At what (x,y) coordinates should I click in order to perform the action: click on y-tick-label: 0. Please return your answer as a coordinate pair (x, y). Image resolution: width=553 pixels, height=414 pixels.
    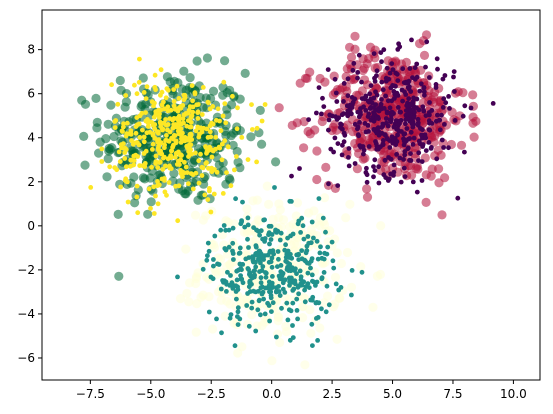
    Looking at the image, I should click on (31, 226).